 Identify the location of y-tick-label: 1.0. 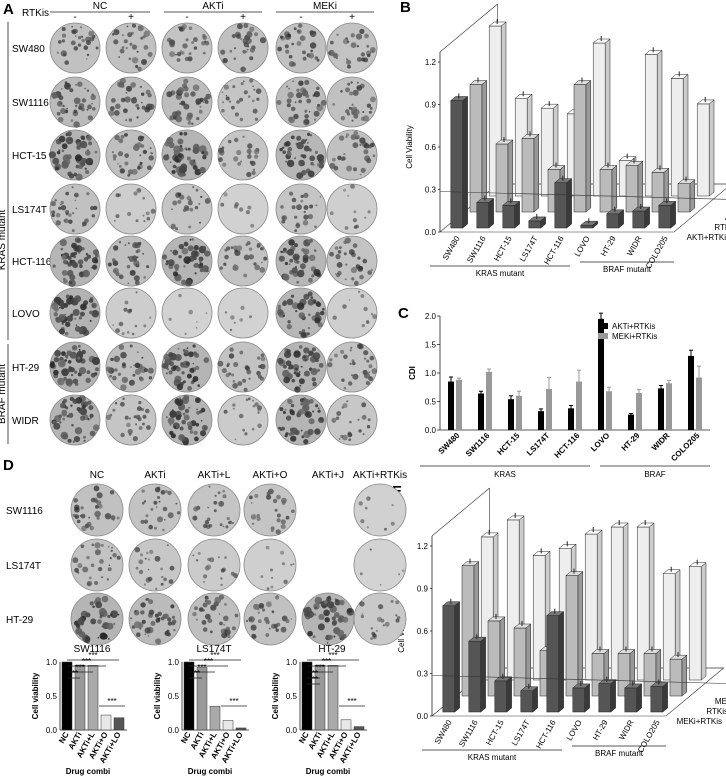
(52, 662).